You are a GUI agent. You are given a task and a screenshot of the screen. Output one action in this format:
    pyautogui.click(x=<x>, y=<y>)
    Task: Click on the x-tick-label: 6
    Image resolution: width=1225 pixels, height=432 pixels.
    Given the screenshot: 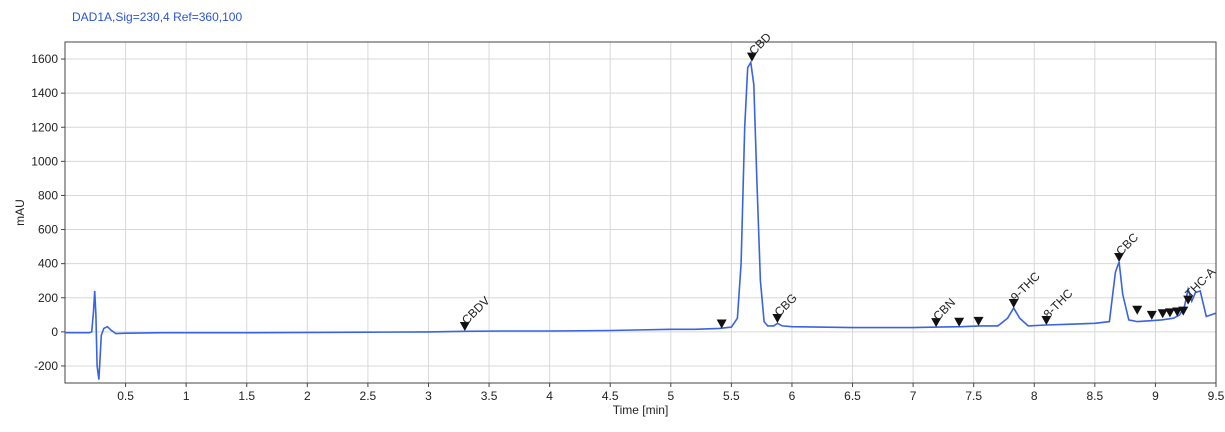 What is the action you would take?
    pyautogui.click(x=792, y=396)
    